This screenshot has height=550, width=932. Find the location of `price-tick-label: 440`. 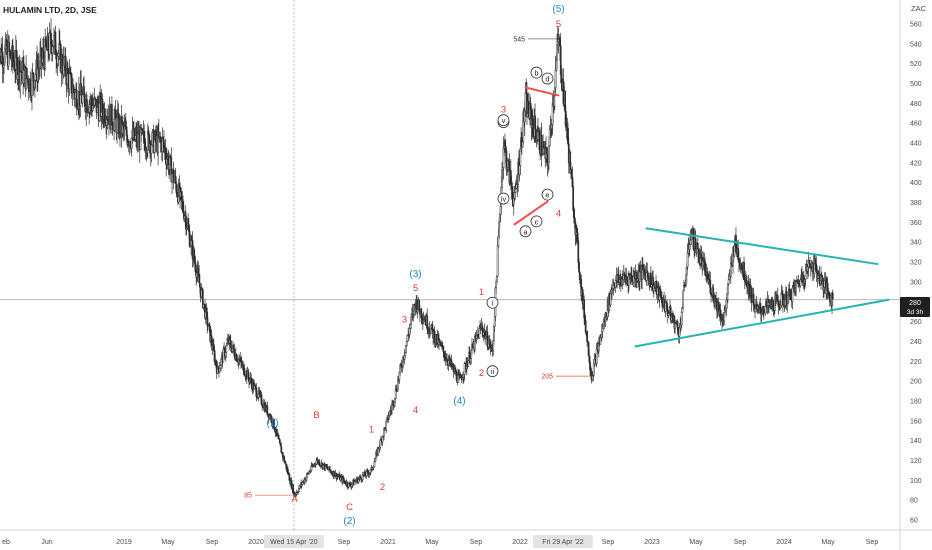

price-tick-label: 440 is located at coordinates (916, 144).